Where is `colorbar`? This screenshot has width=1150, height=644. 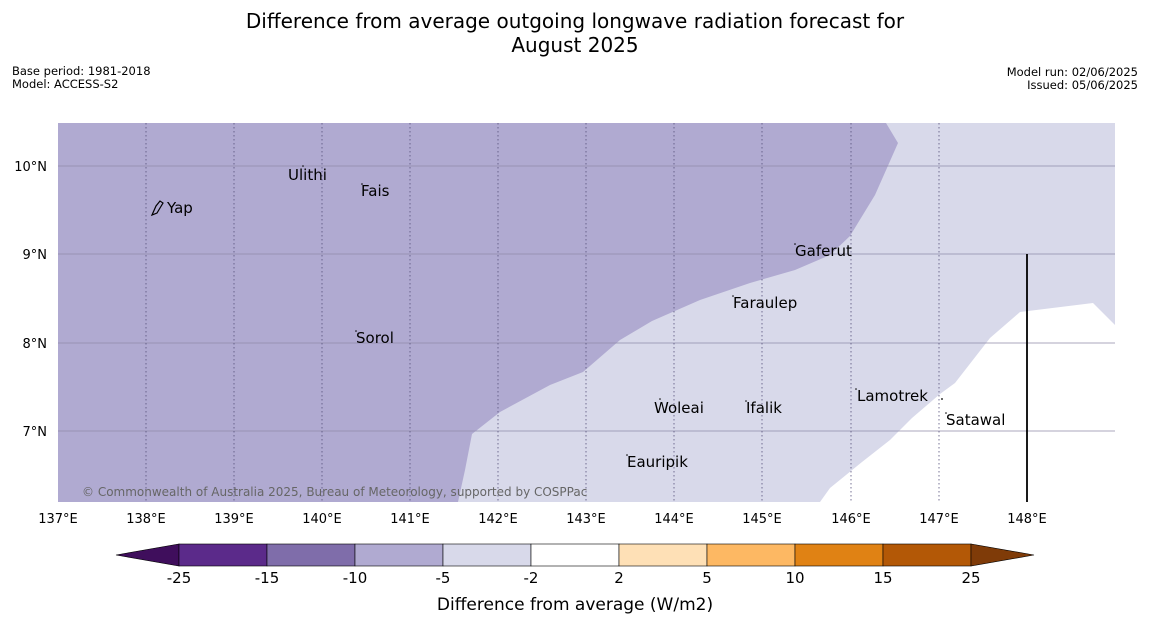 colorbar is located at coordinates (575, 555).